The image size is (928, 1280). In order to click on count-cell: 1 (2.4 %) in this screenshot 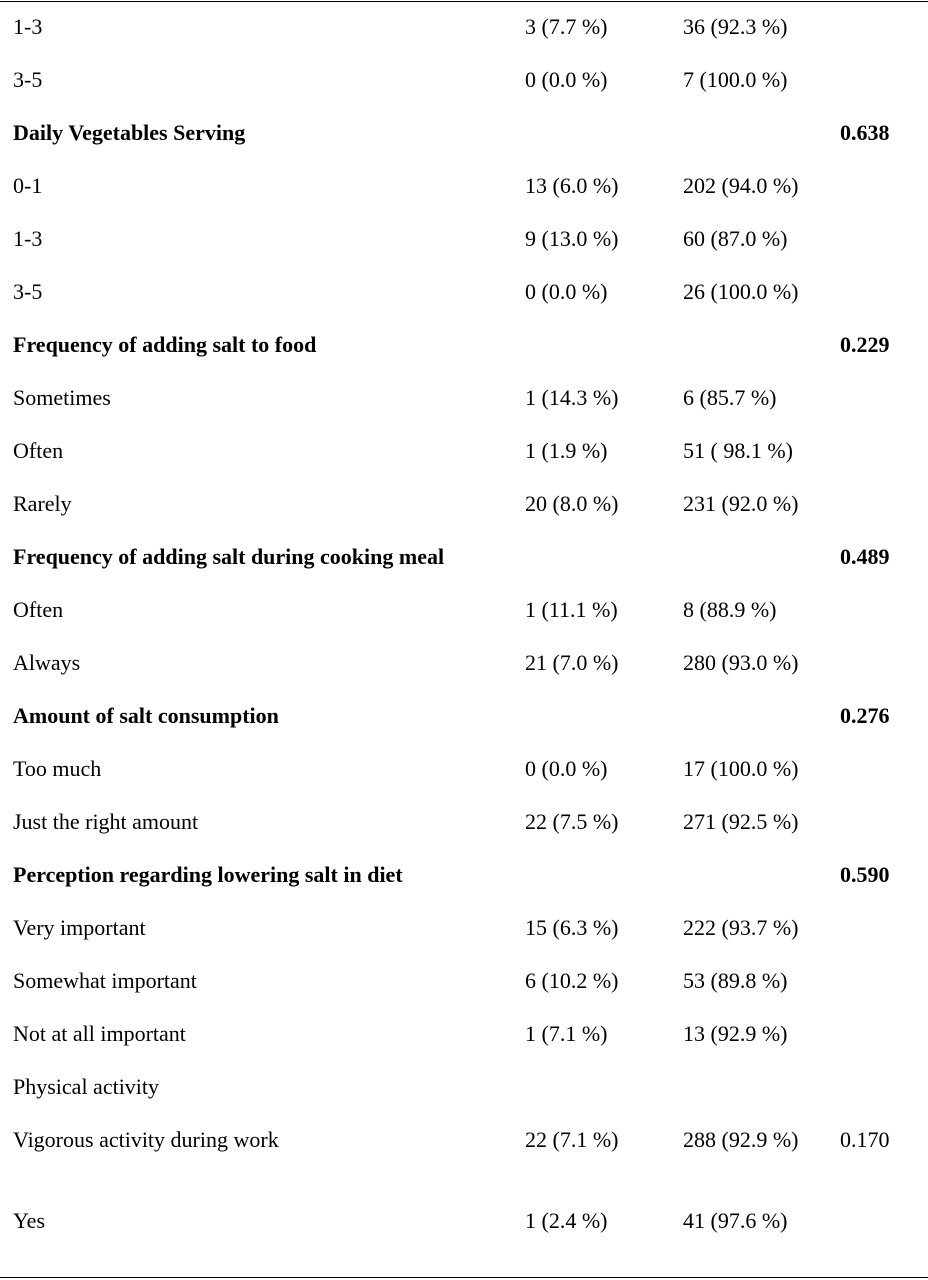, I will do `click(566, 1220)`.